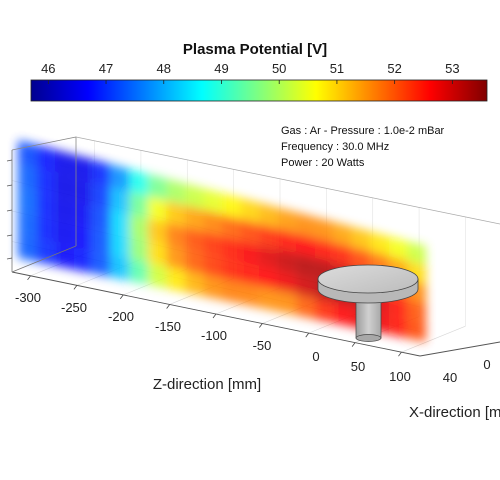 Image resolution: width=500 pixels, height=480 pixels. I want to click on colorbar-gradient, so click(259, 90).